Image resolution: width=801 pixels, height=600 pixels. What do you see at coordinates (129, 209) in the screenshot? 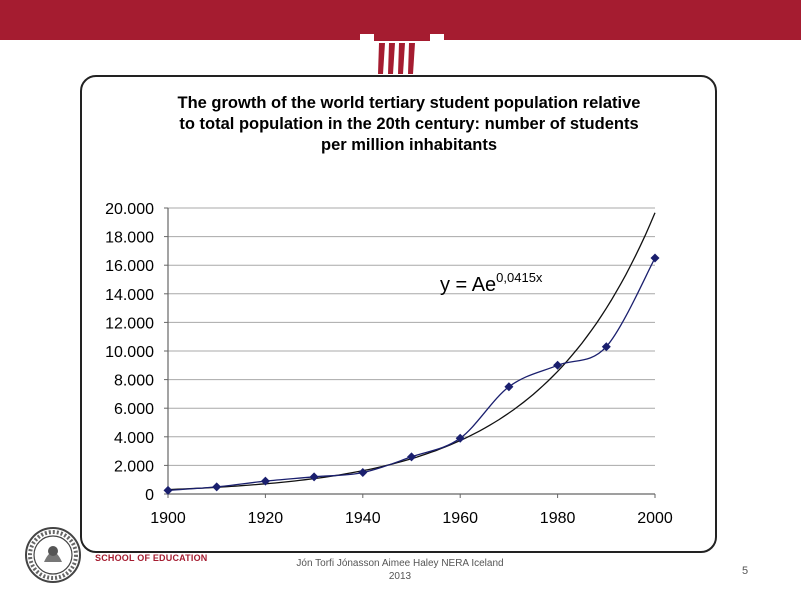
I see `y-tick-label: 20.000` at bounding box center [129, 209].